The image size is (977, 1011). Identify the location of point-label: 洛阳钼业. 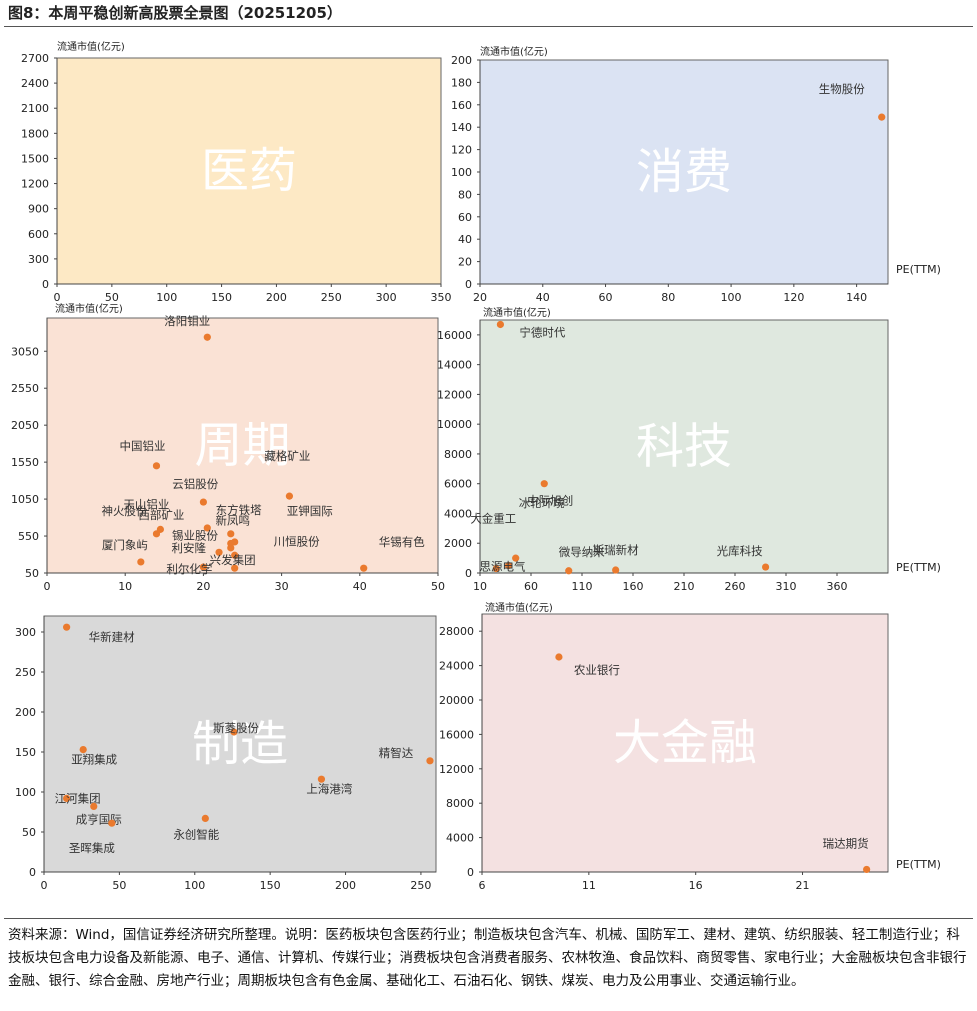
(187, 321).